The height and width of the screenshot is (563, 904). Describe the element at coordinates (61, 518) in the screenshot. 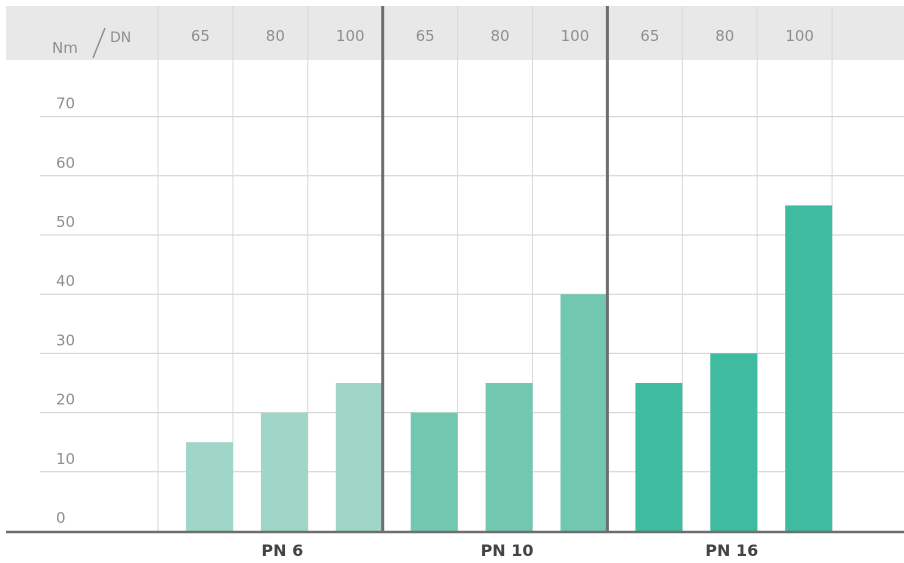

I see `y-tick-label: 0` at that location.